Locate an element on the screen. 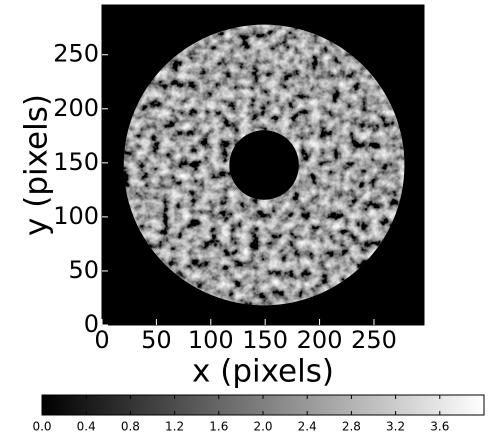 This screenshot has height=439, width=494. y-tick-label: 0 is located at coordinates (91, 324).